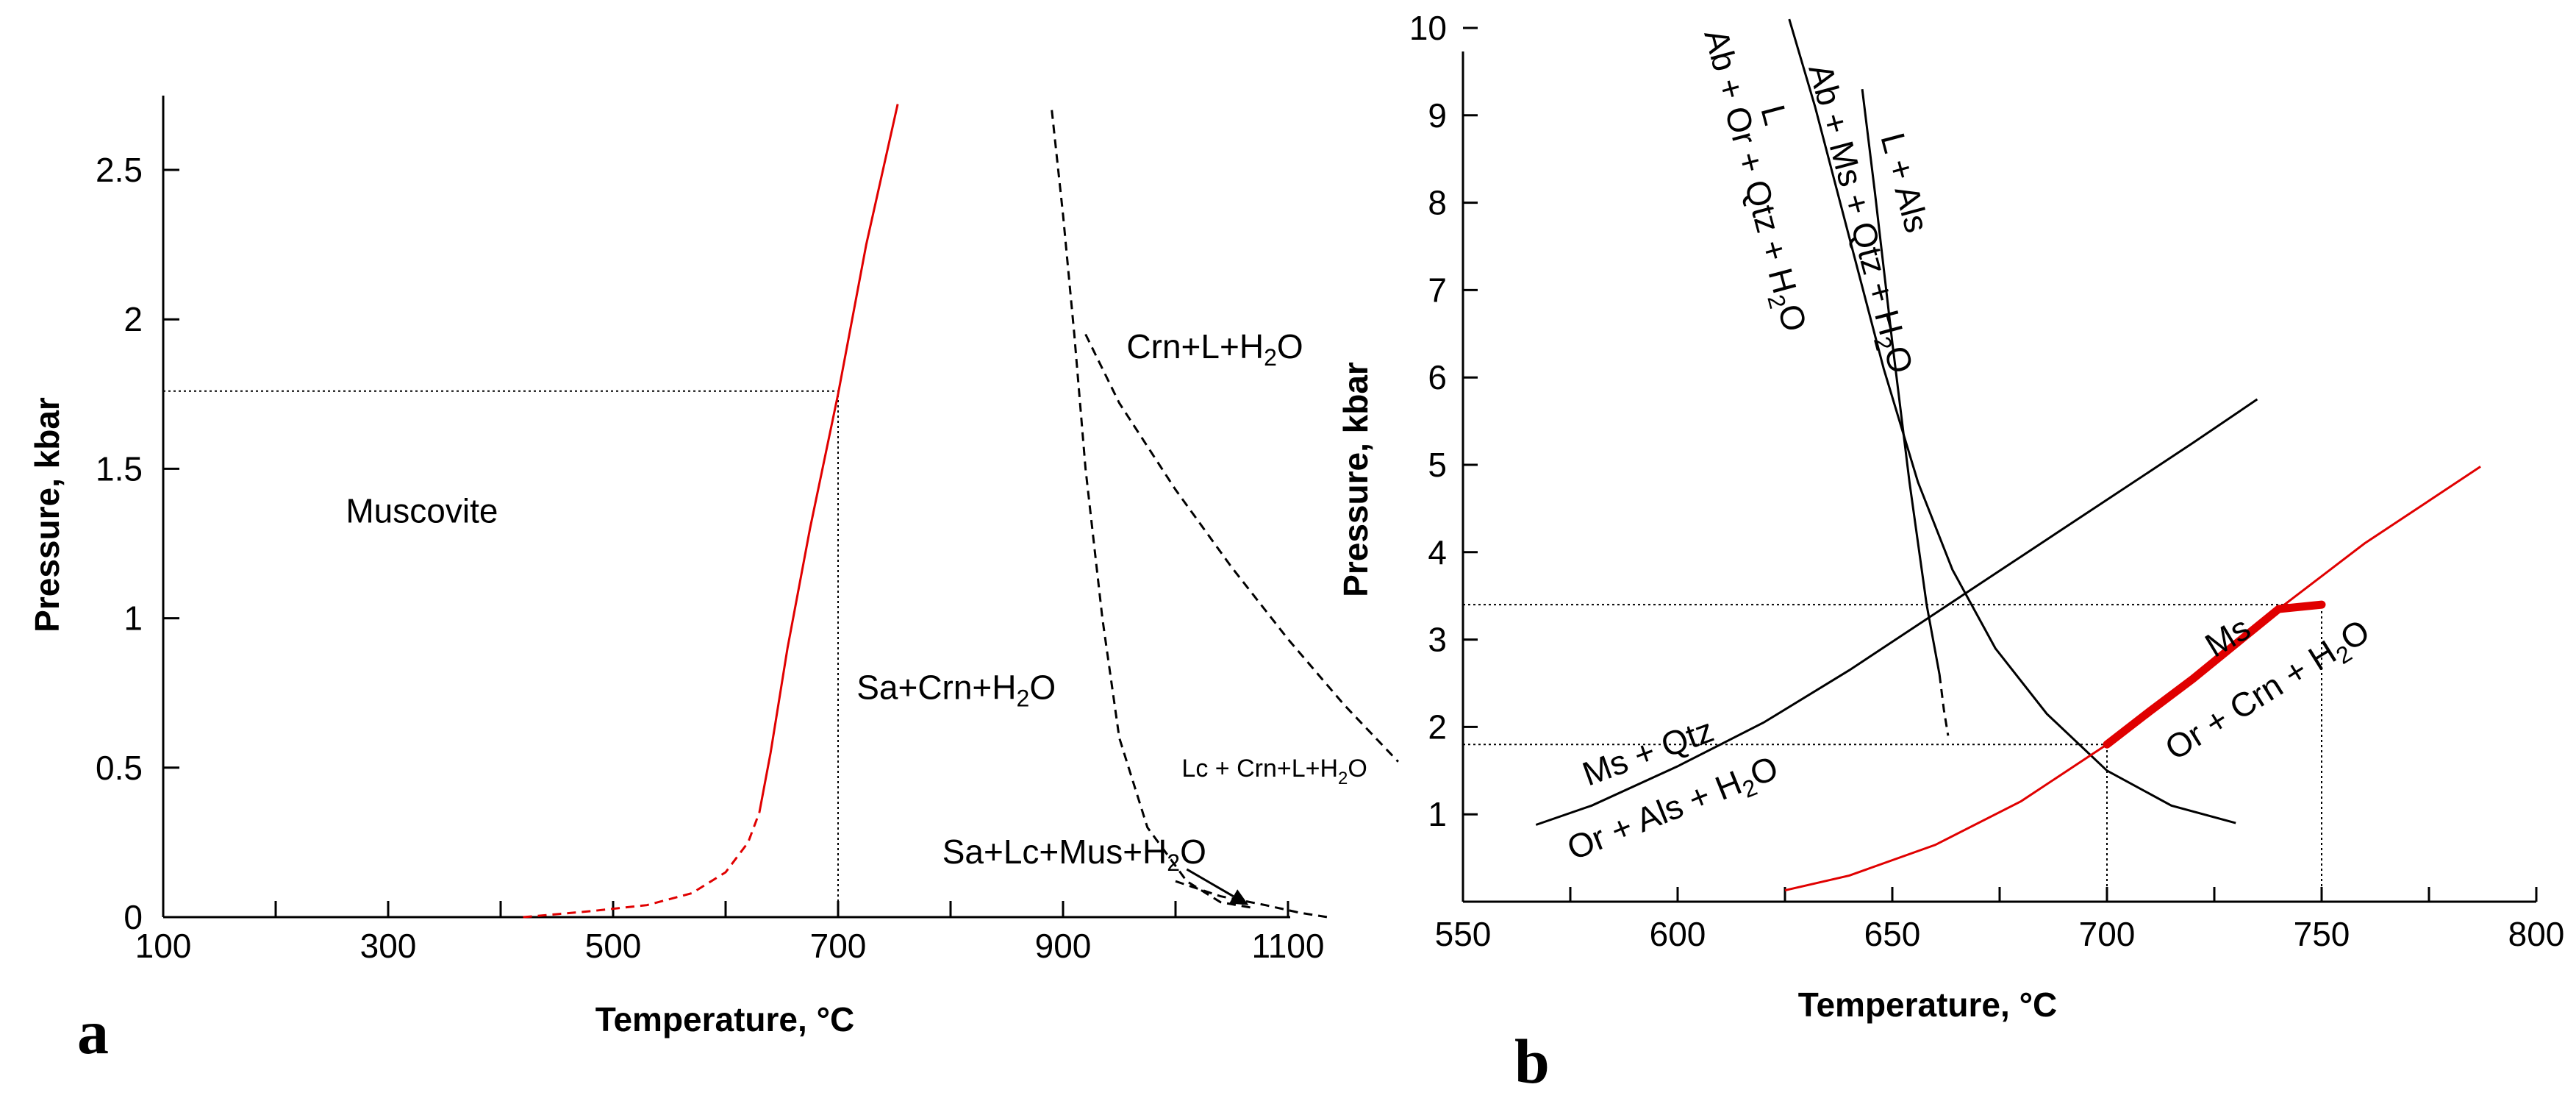  I want to click on panel-b-reference-lines, so click(1892, 753).